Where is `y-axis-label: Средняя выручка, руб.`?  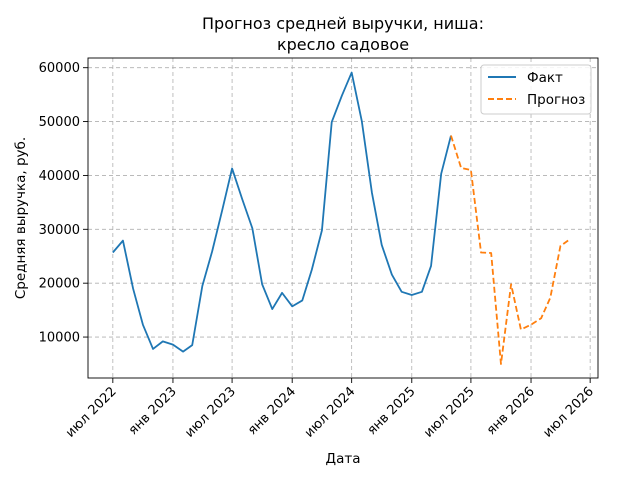
y-axis-label: Средняя выручка, руб. is located at coordinates (21, 218).